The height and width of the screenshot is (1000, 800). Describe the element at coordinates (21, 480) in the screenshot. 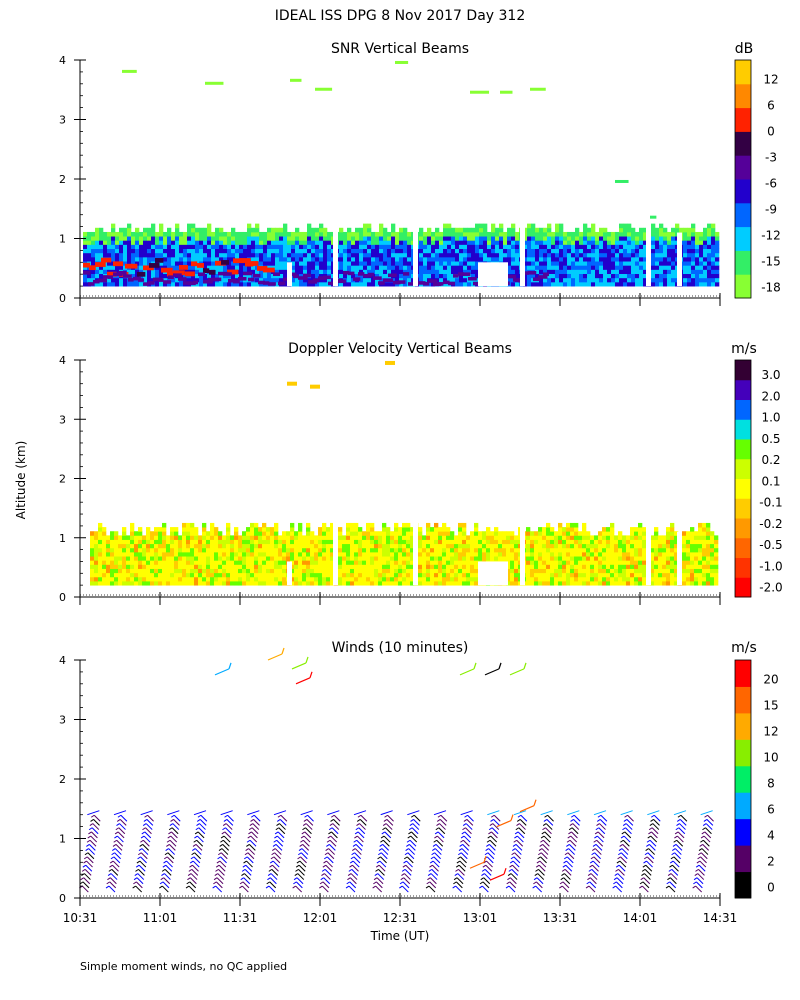

I see `y-axis-label: Altitude (km)` at that location.